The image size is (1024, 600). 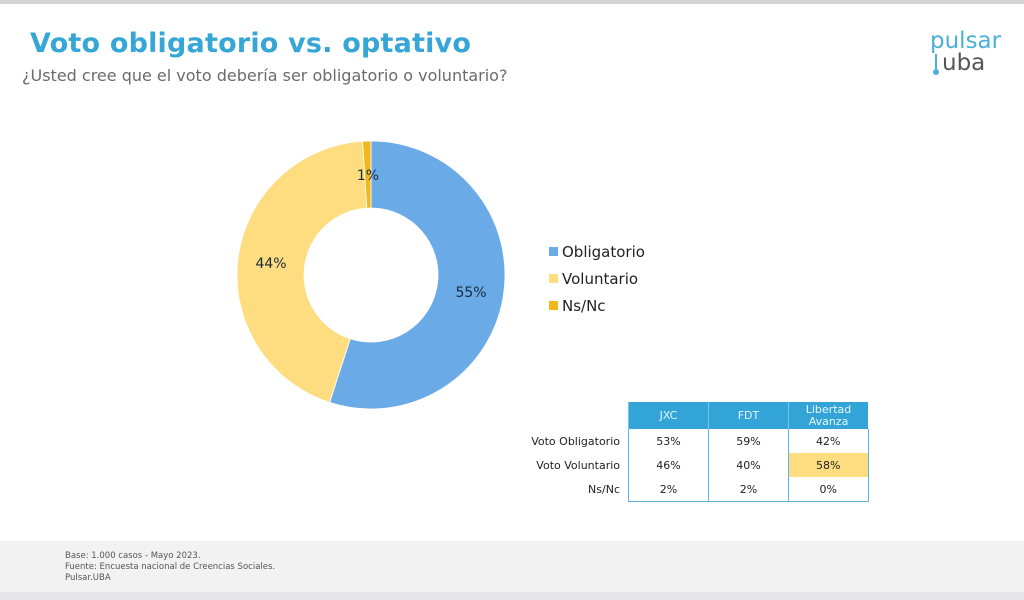 What do you see at coordinates (828, 489) in the screenshot?
I see `table-cell: 0%` at bounding box center [828, 489].